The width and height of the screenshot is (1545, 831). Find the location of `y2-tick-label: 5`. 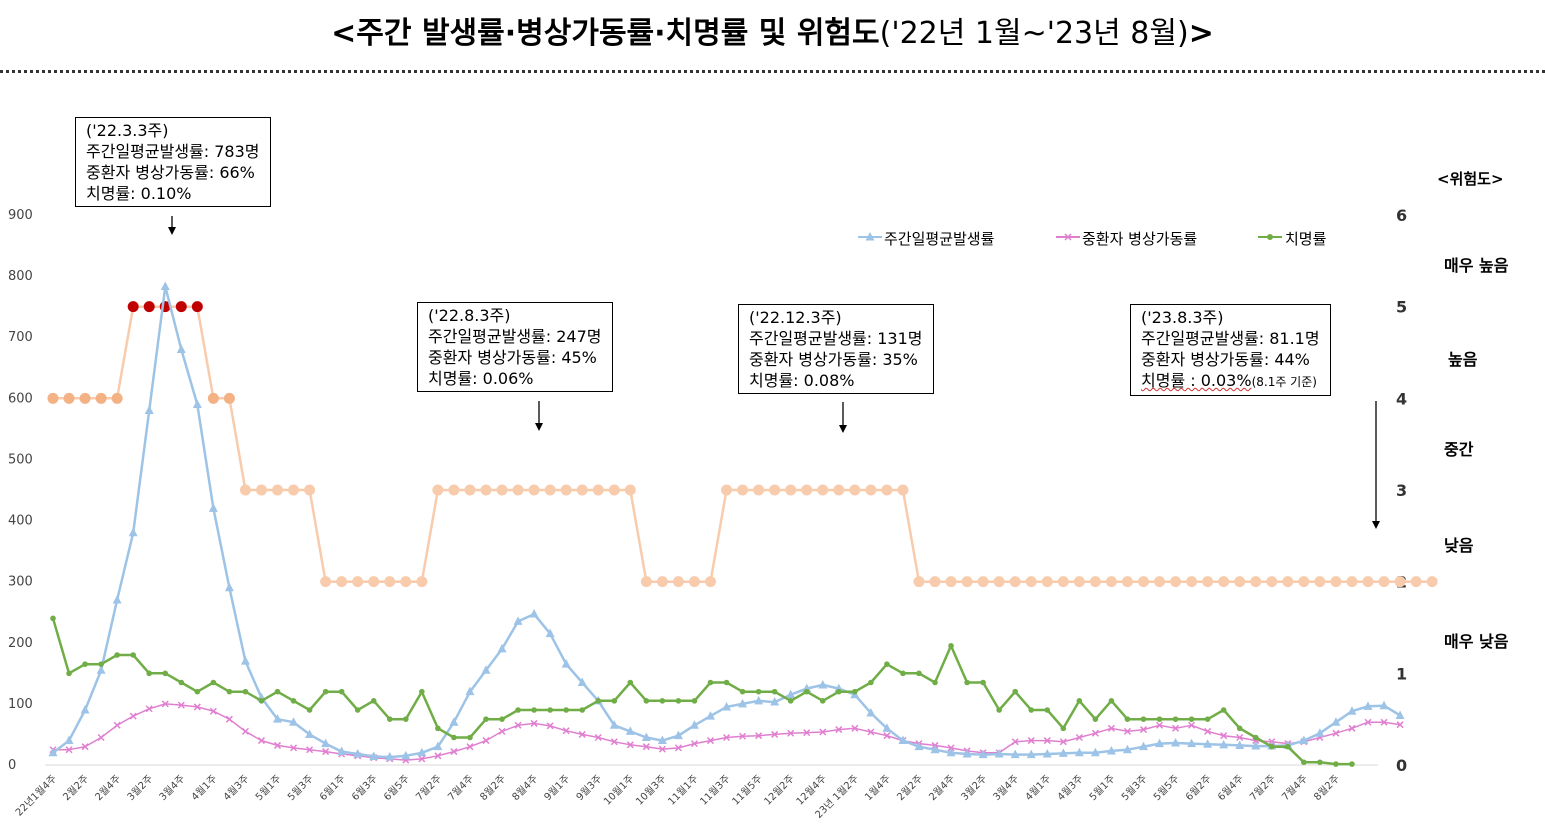

y2-tick-label: 5 is located at coordinates (1401, 307).